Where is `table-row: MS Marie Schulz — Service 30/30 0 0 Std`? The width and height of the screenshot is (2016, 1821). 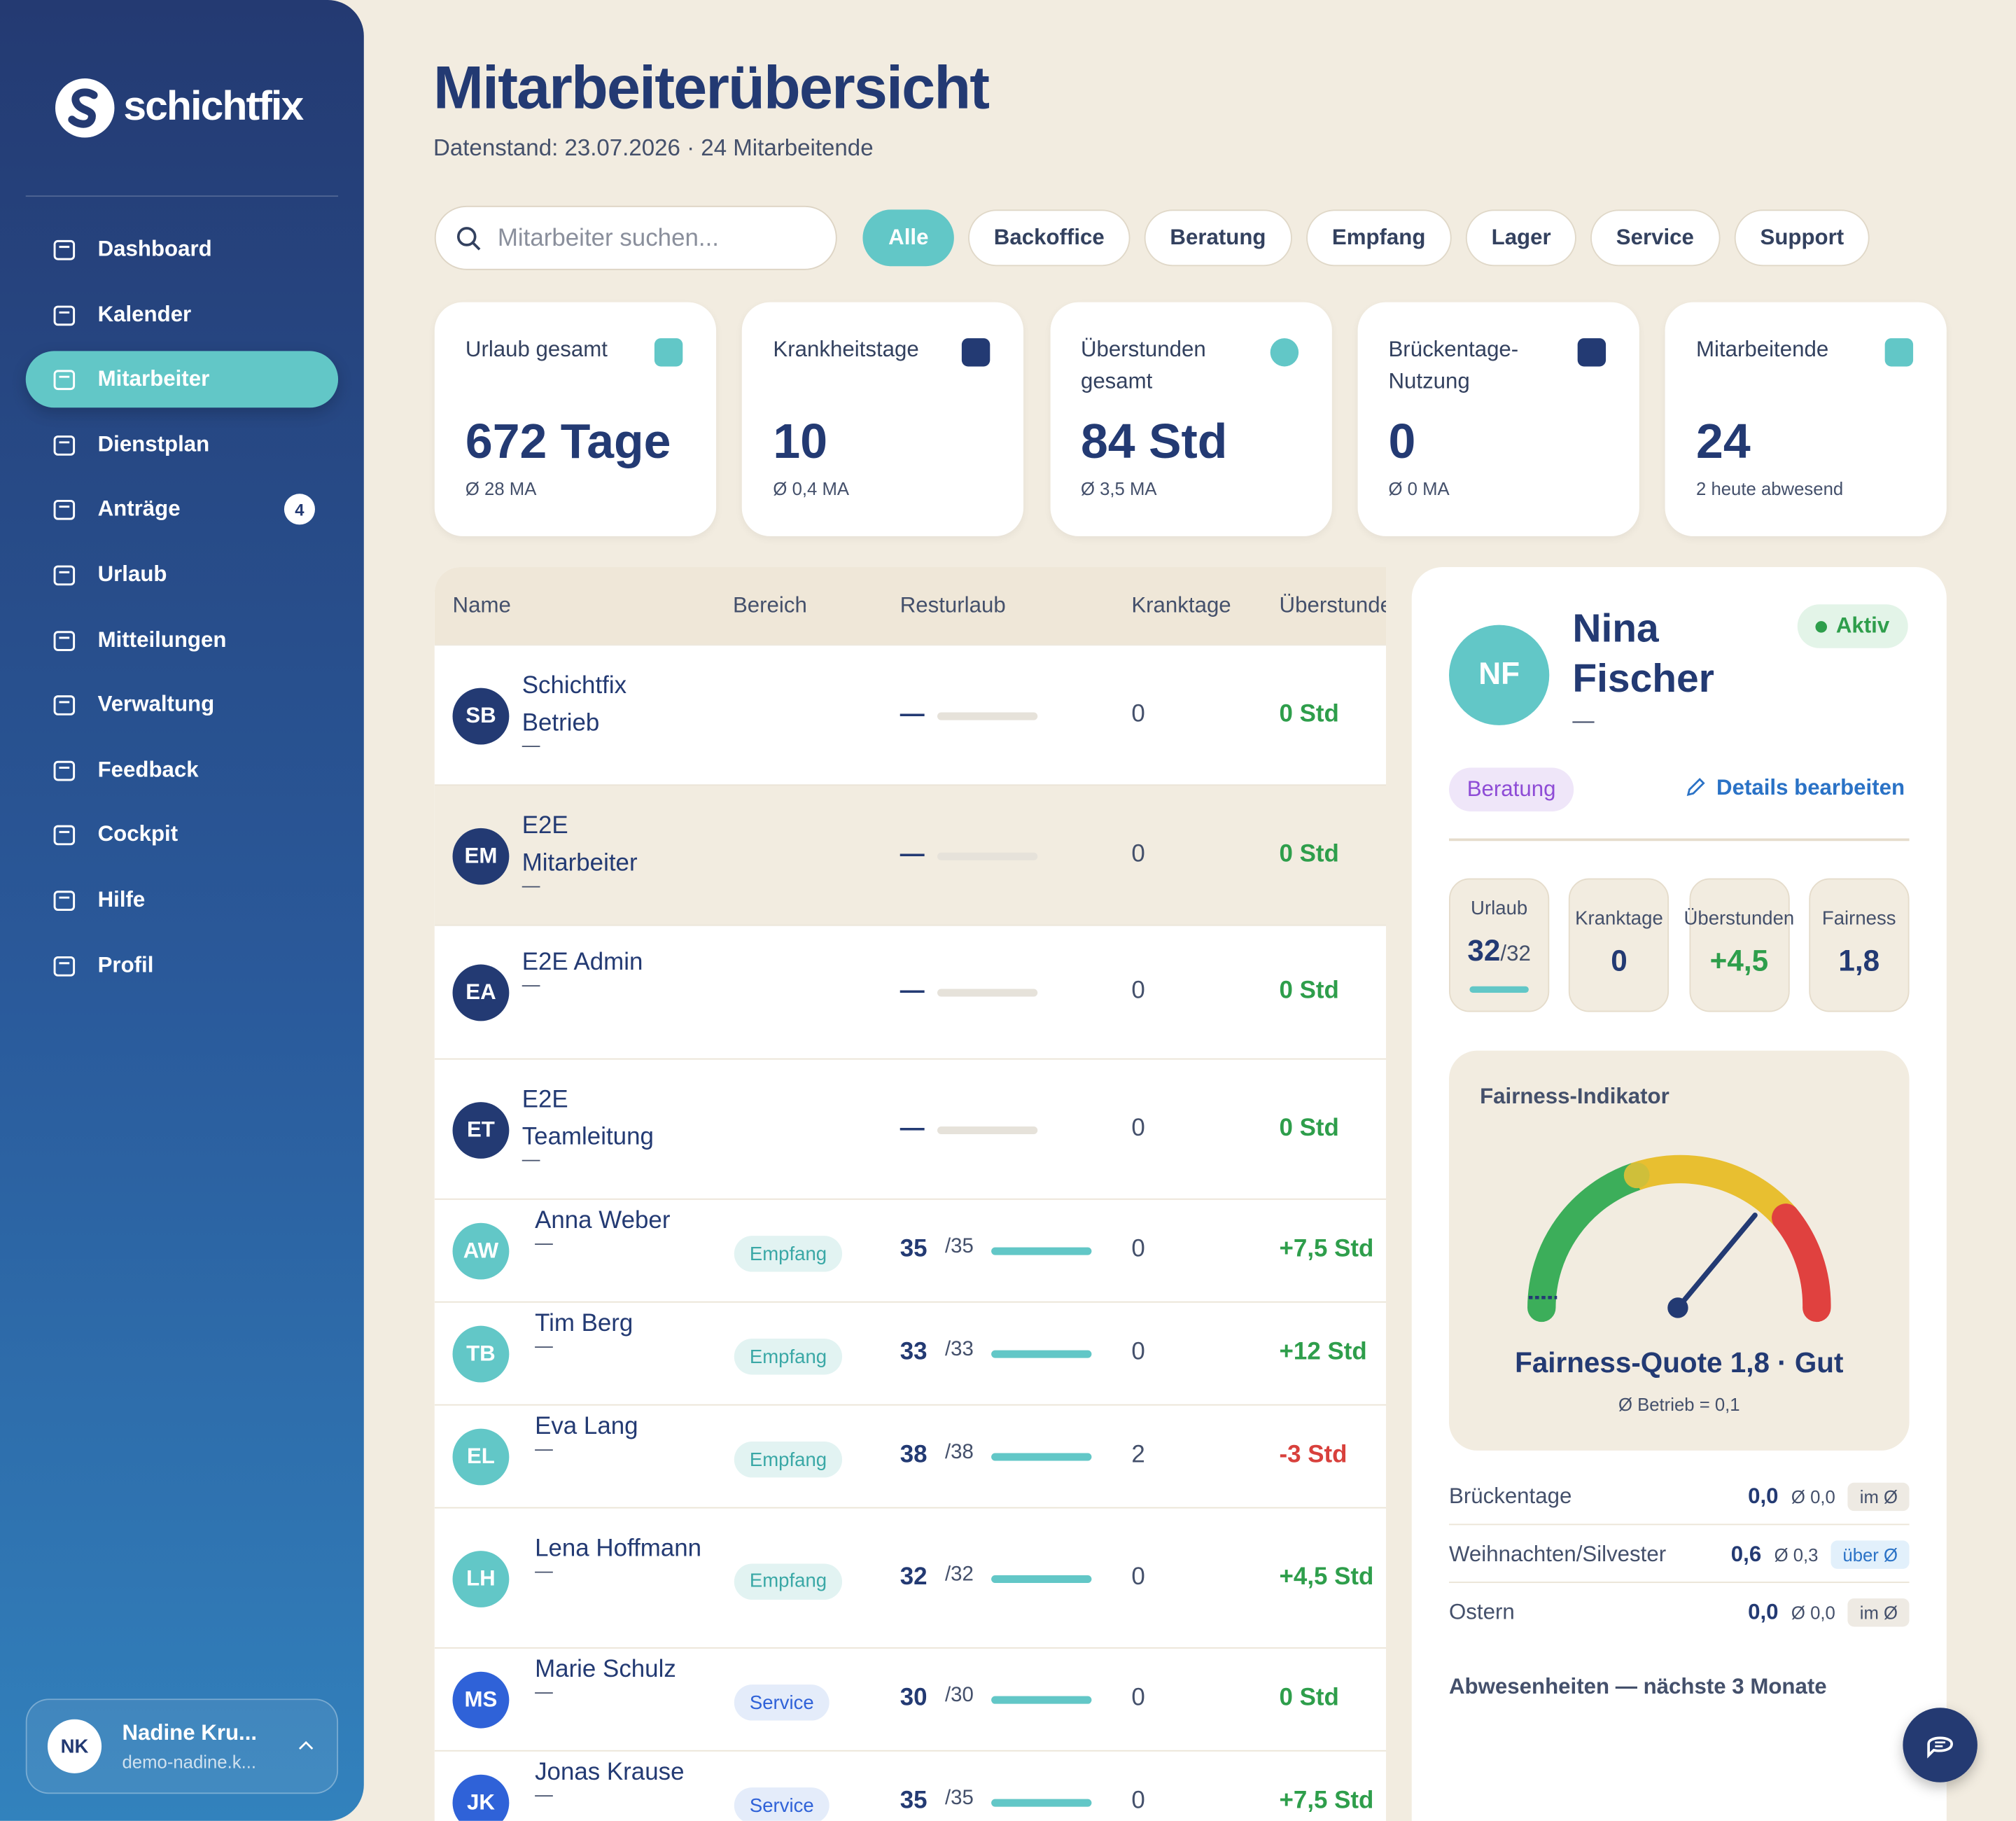 table-row: MS Marie Schulz — Service 30/30 0 0 Std is located at coordinates (910, 1699).